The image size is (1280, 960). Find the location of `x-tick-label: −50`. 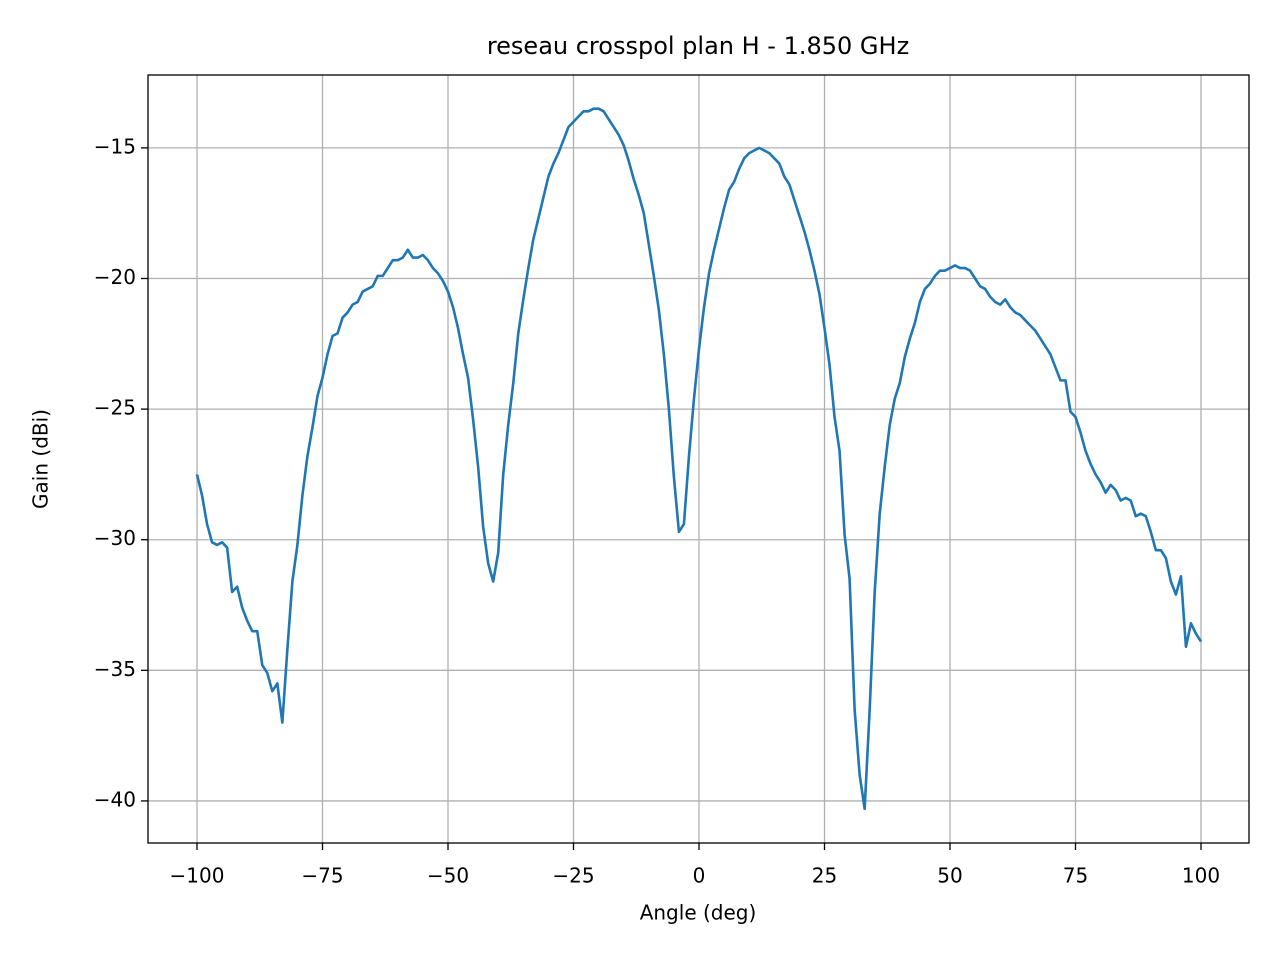

x-tick-label: −50 is located at coordinates (448, 876).